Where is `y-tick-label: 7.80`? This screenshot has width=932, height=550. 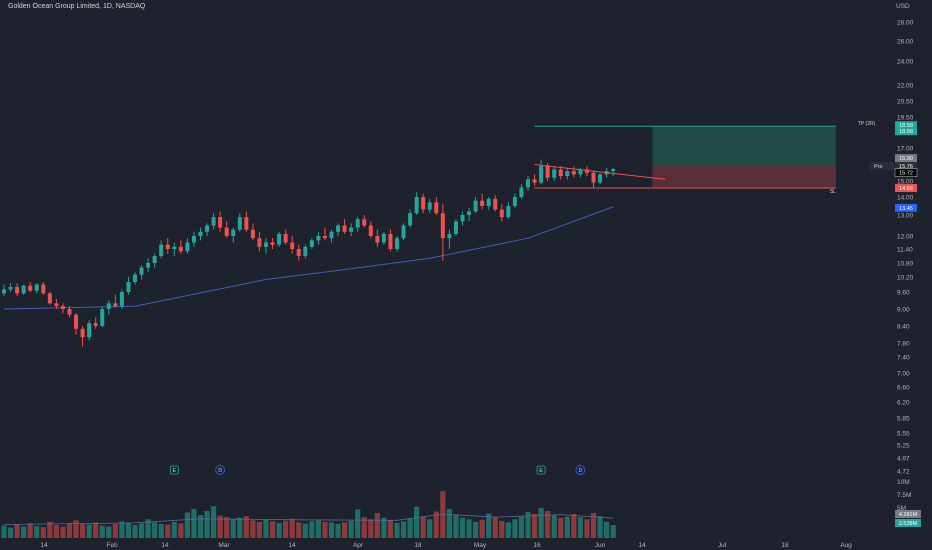
y-tick-label: 7.80 is located at coordinates (903, 344).